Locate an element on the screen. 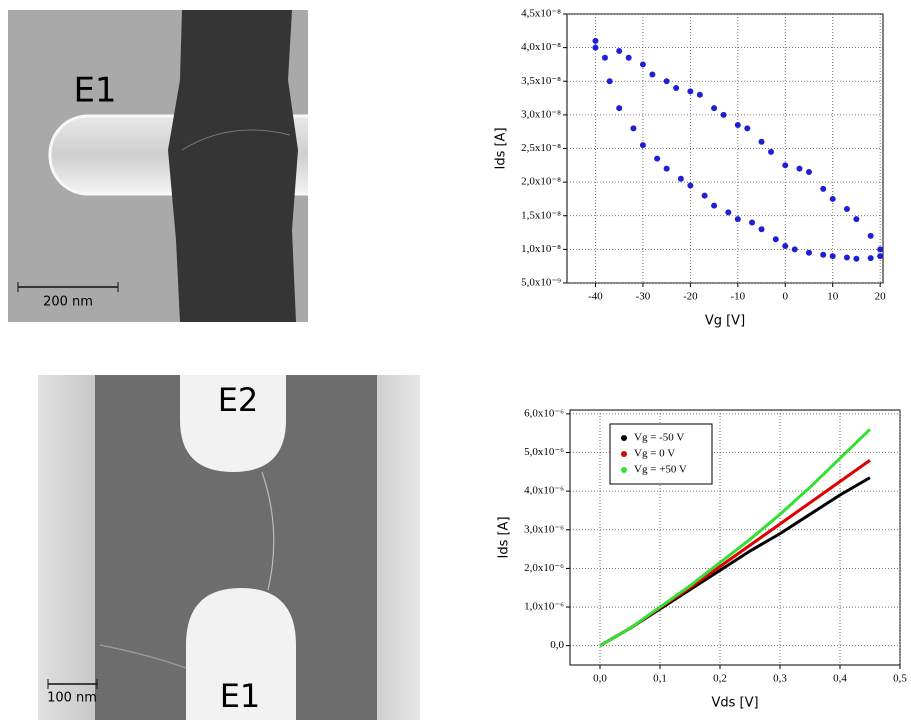 Image resolution: width=911 pixels, height=720 pixels. scale-bar-label: 100 nm is located at coordinates (72, 698).